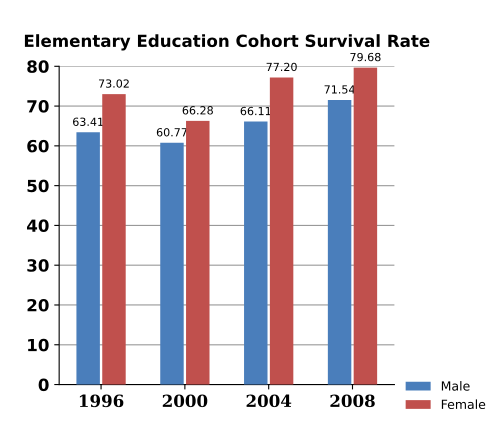 Image resolution: width=493 pixels, height=442 pixels. Describe the element at coordinates (255, 111) in the screenshot. I see `data-label: 66.11` at that location.